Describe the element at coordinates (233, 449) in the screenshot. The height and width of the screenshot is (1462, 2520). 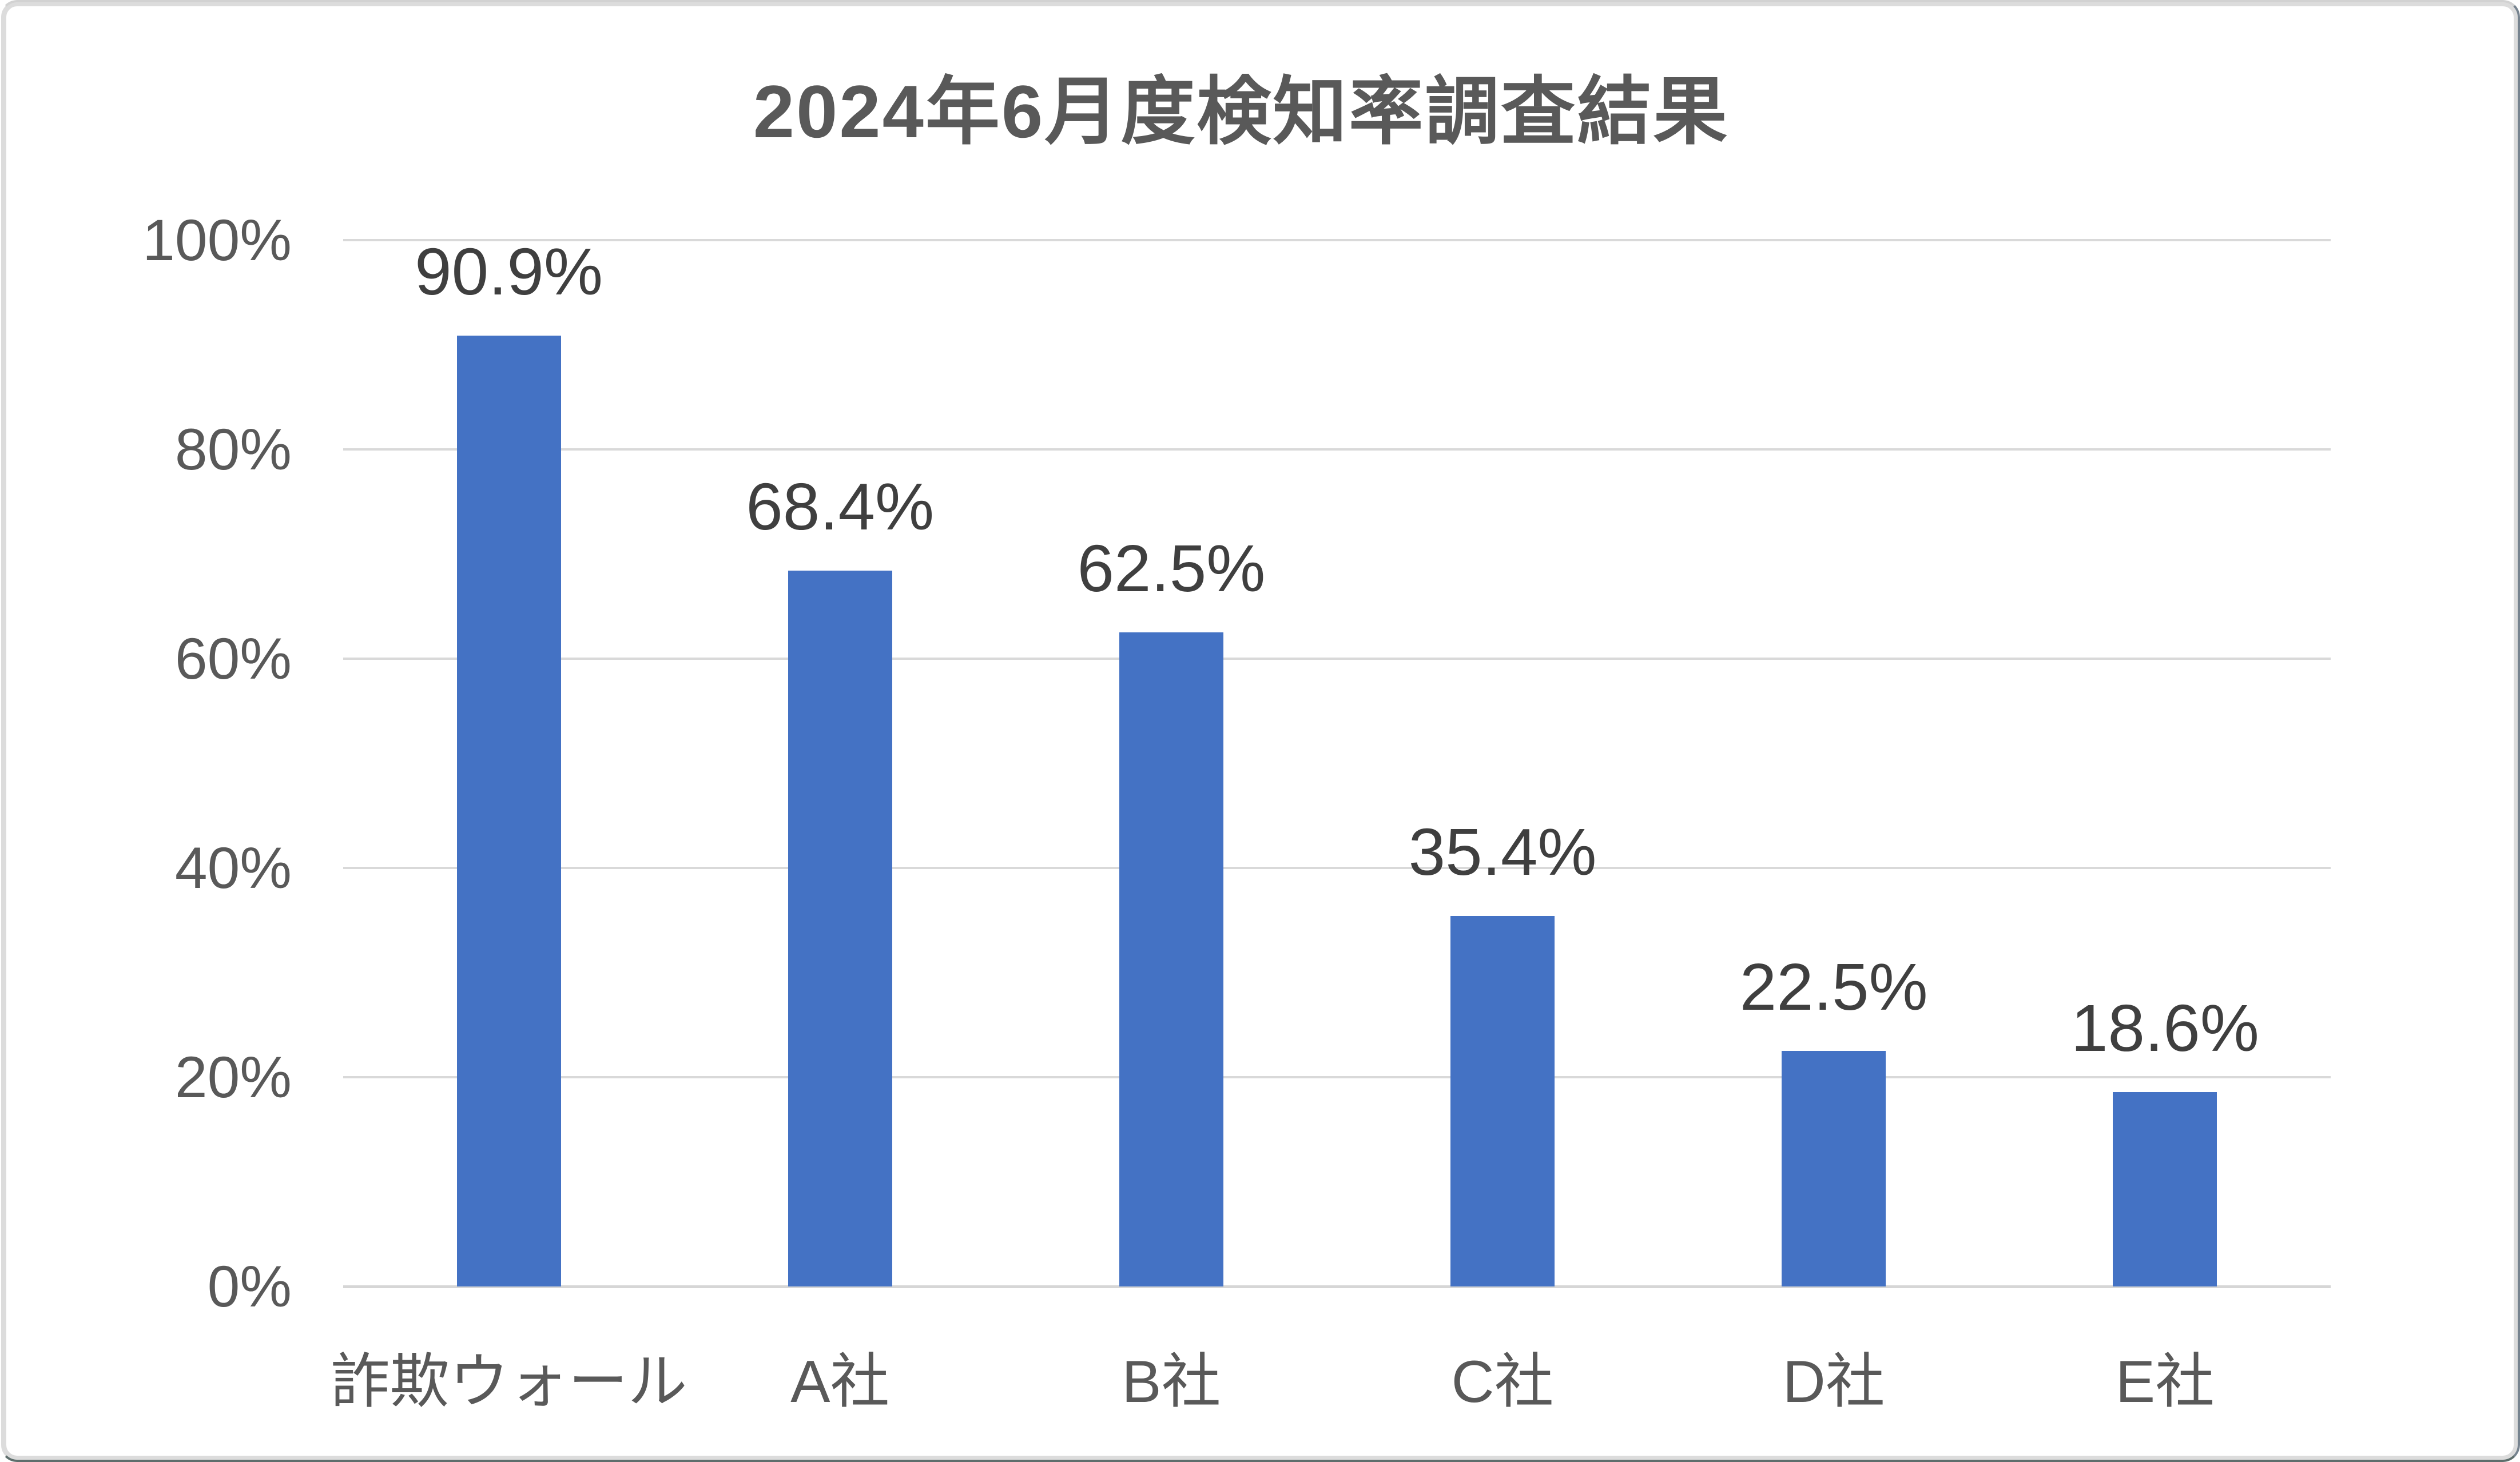
I see `y-axis-tick-label: 80%` at that location.